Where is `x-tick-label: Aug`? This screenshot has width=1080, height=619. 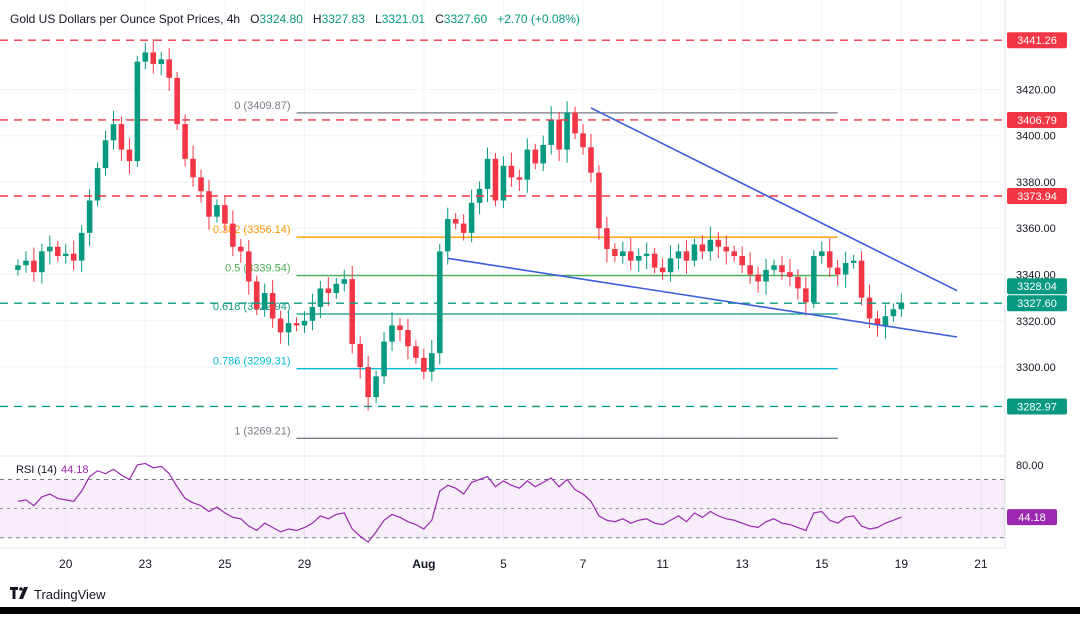 x-tick-label: Aug is located at coordinates (423, 564).